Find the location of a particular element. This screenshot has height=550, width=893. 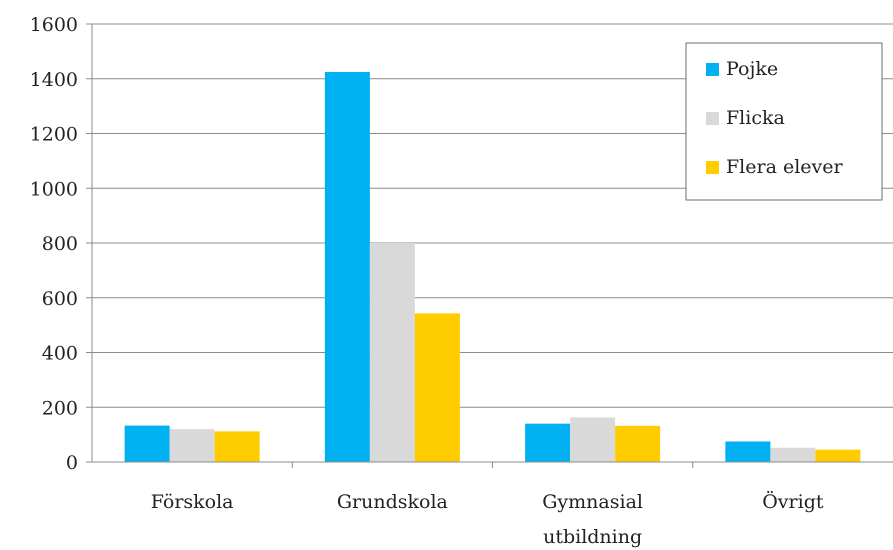

legend-label: Flicka is located at coordinates (755, 118).